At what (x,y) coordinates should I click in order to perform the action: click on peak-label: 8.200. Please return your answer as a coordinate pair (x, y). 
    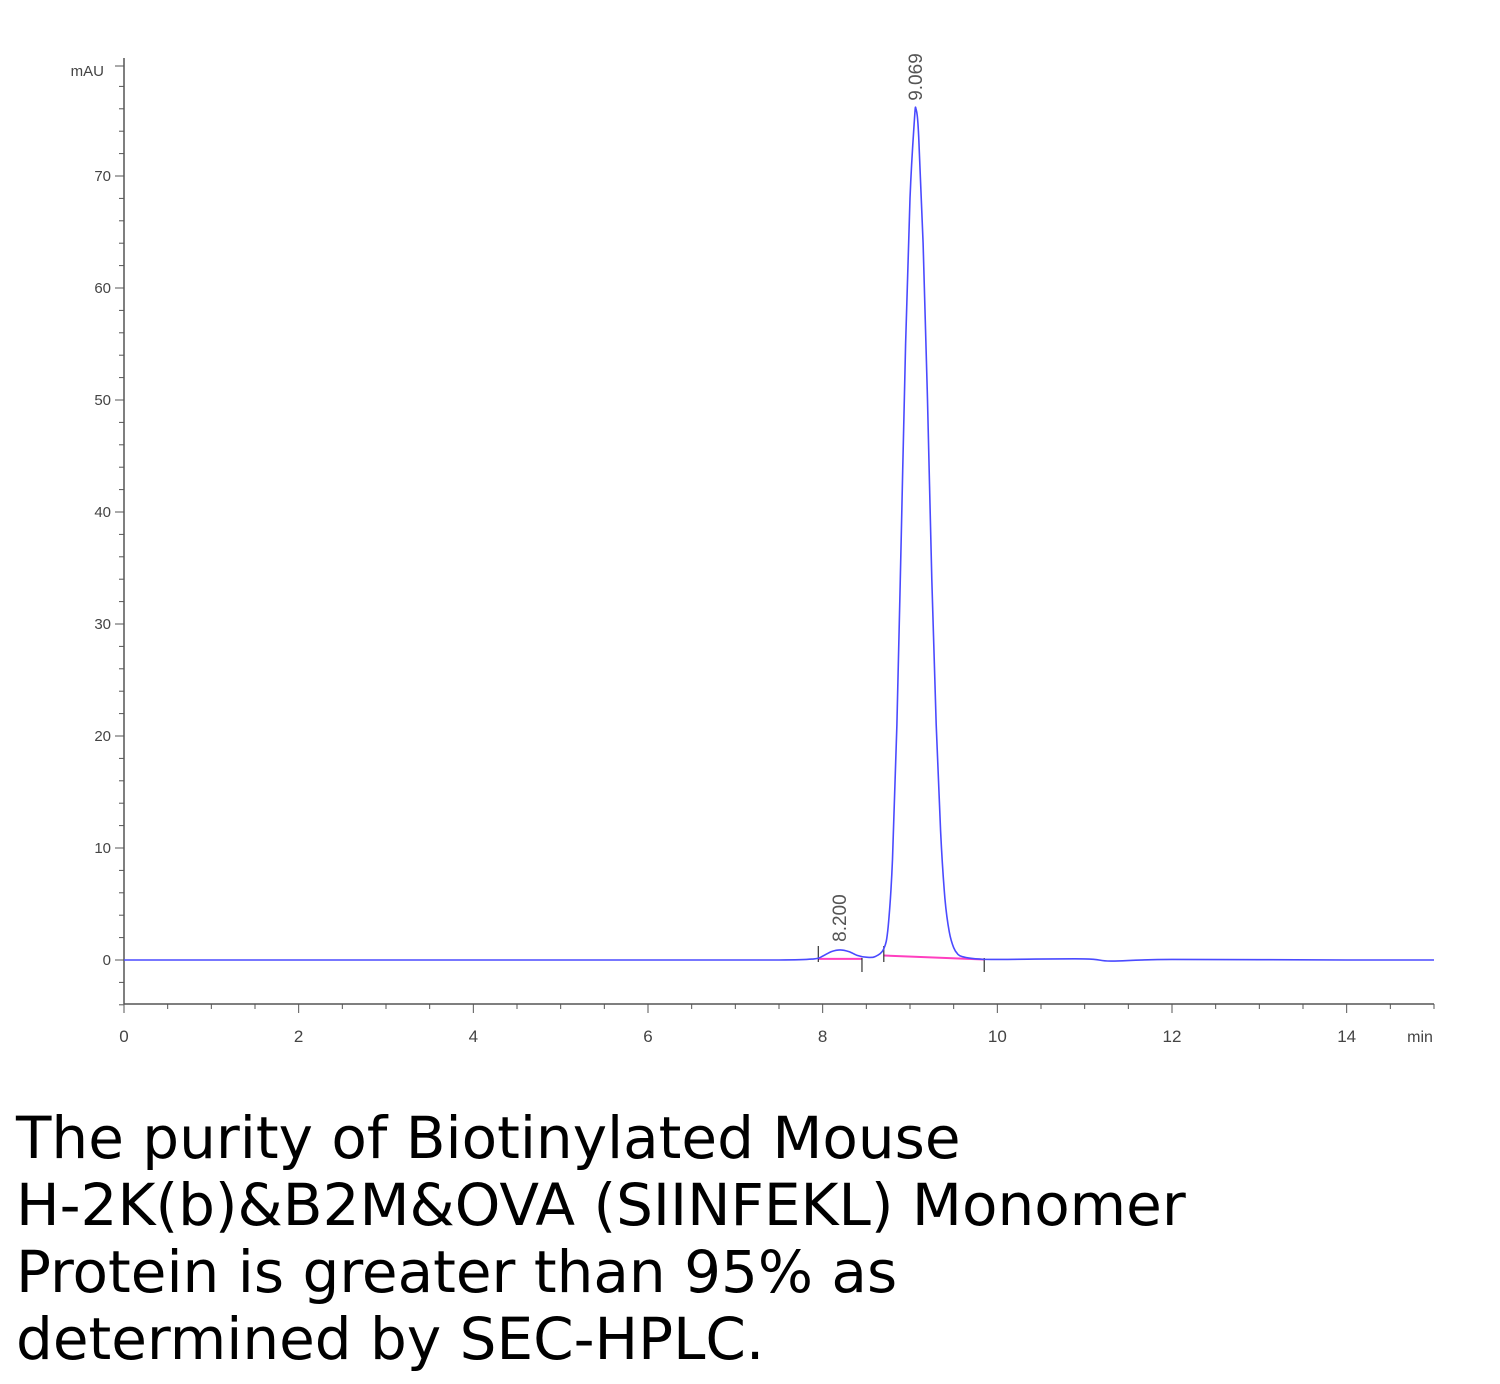
    Looking at the image, I should click on (840, 918).